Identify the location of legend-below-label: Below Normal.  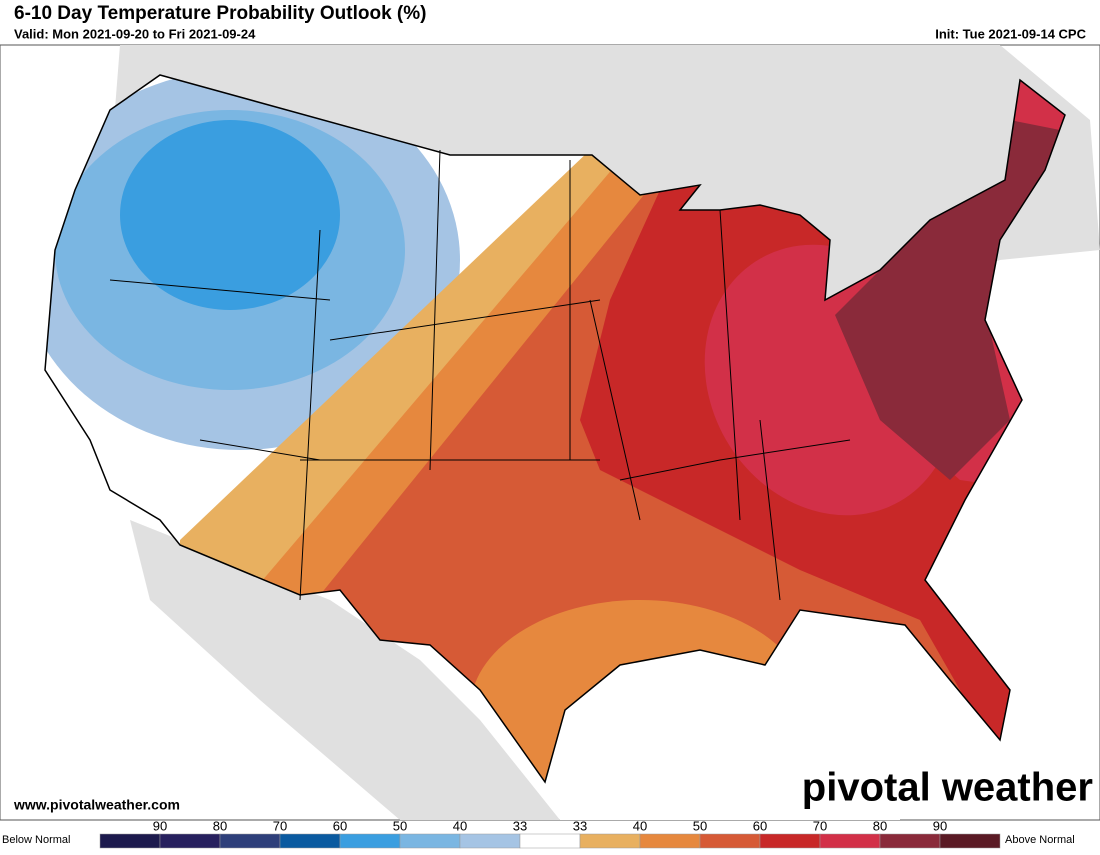
(36, 840).